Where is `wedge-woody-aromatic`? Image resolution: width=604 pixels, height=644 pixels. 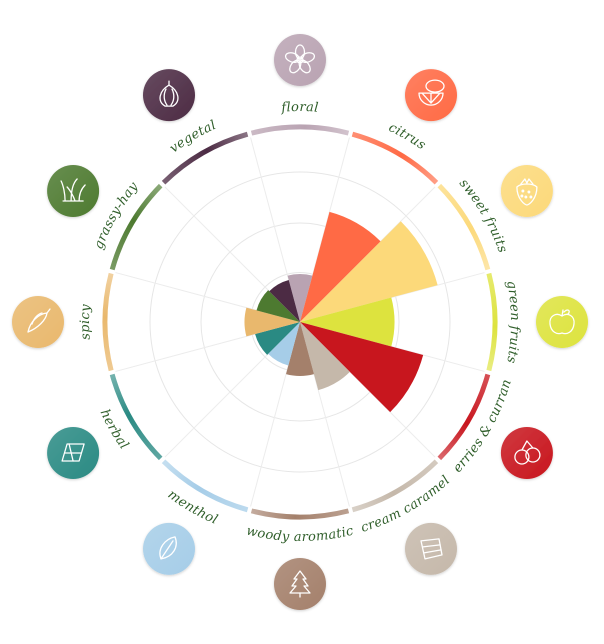
wedge-woody-aromatic is located at coordinates (300, 349).